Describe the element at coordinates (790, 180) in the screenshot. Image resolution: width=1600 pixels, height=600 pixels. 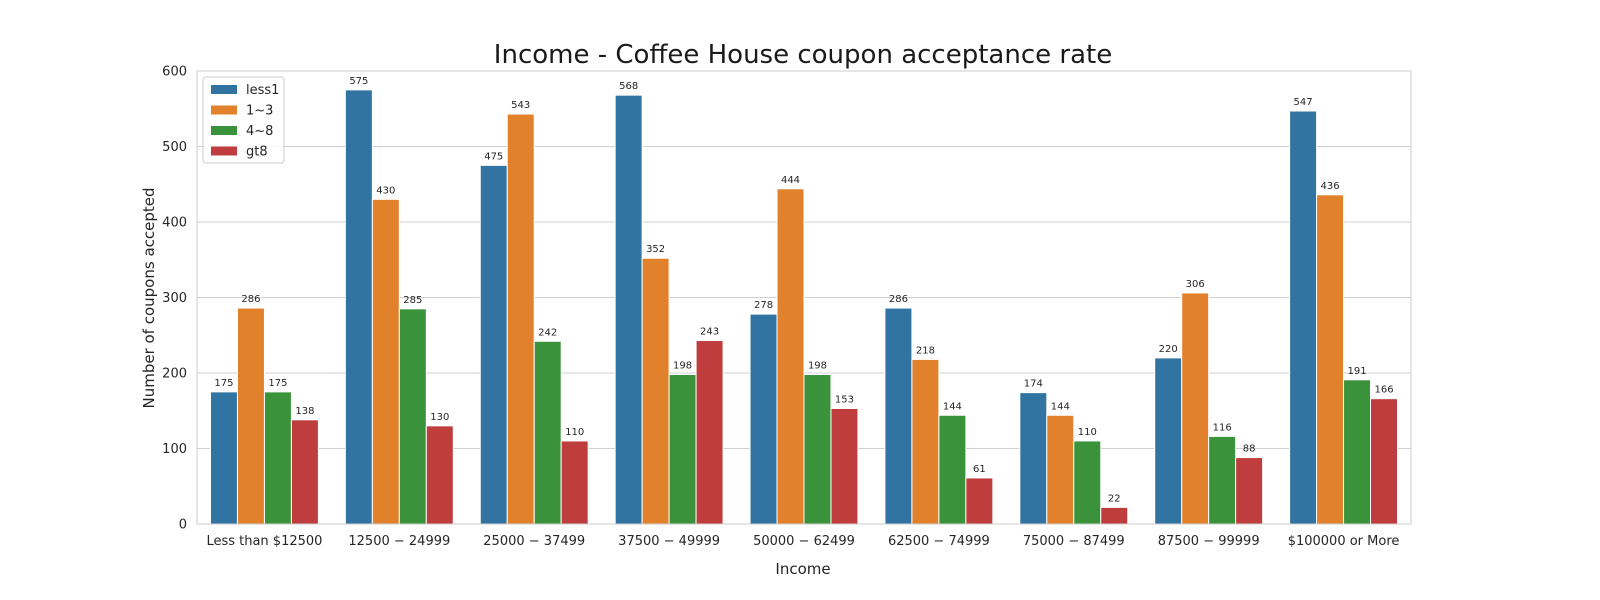
I see `bar-value-label: 444` at that location.